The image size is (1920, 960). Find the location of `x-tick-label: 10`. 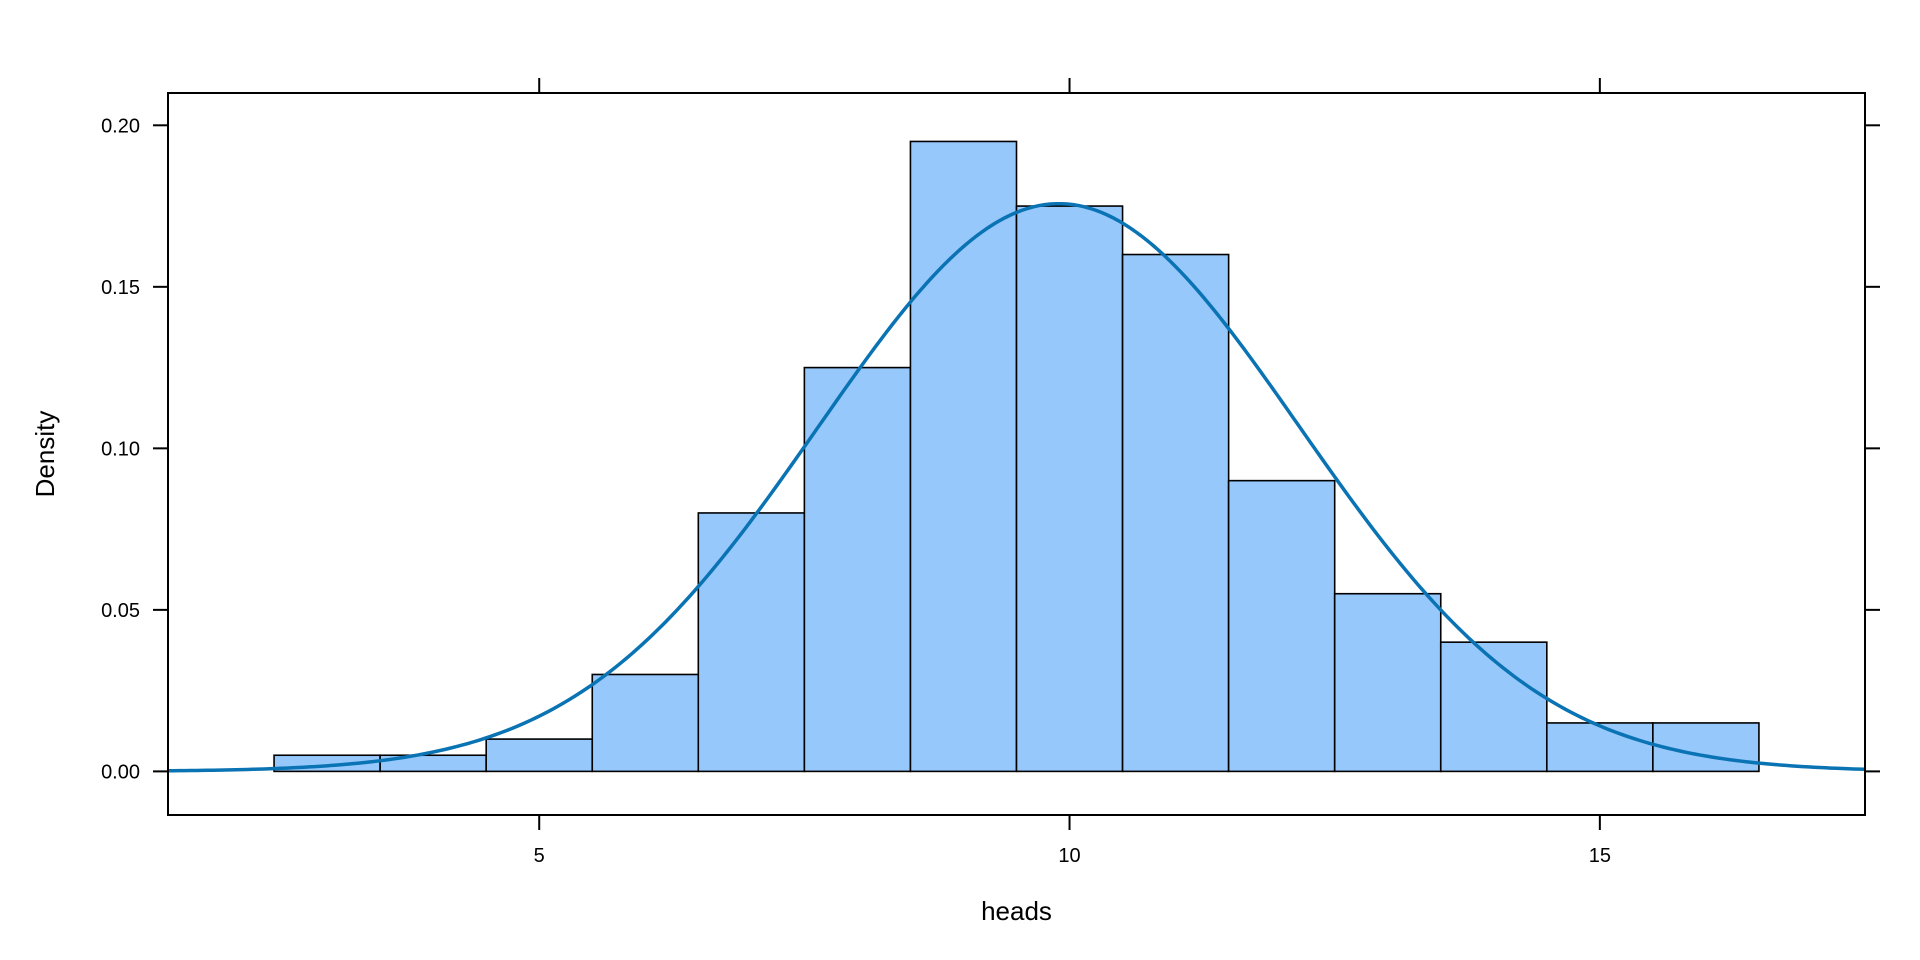

x-tick-label: 10 is located at coordinates (1069, 856).